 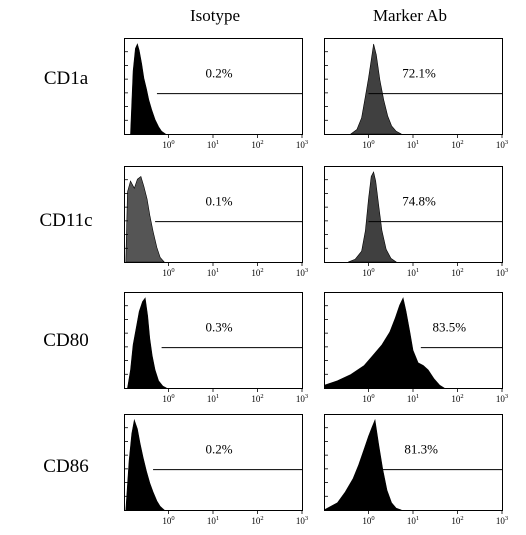 I want to click on gate-percent-label: 83.5%, so click(x=449, y=327).